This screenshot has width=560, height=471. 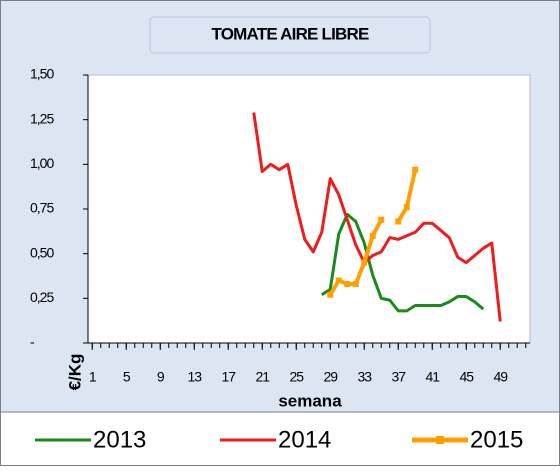 I want to click on x-tick-label: 37, so click(x=398, y=377).